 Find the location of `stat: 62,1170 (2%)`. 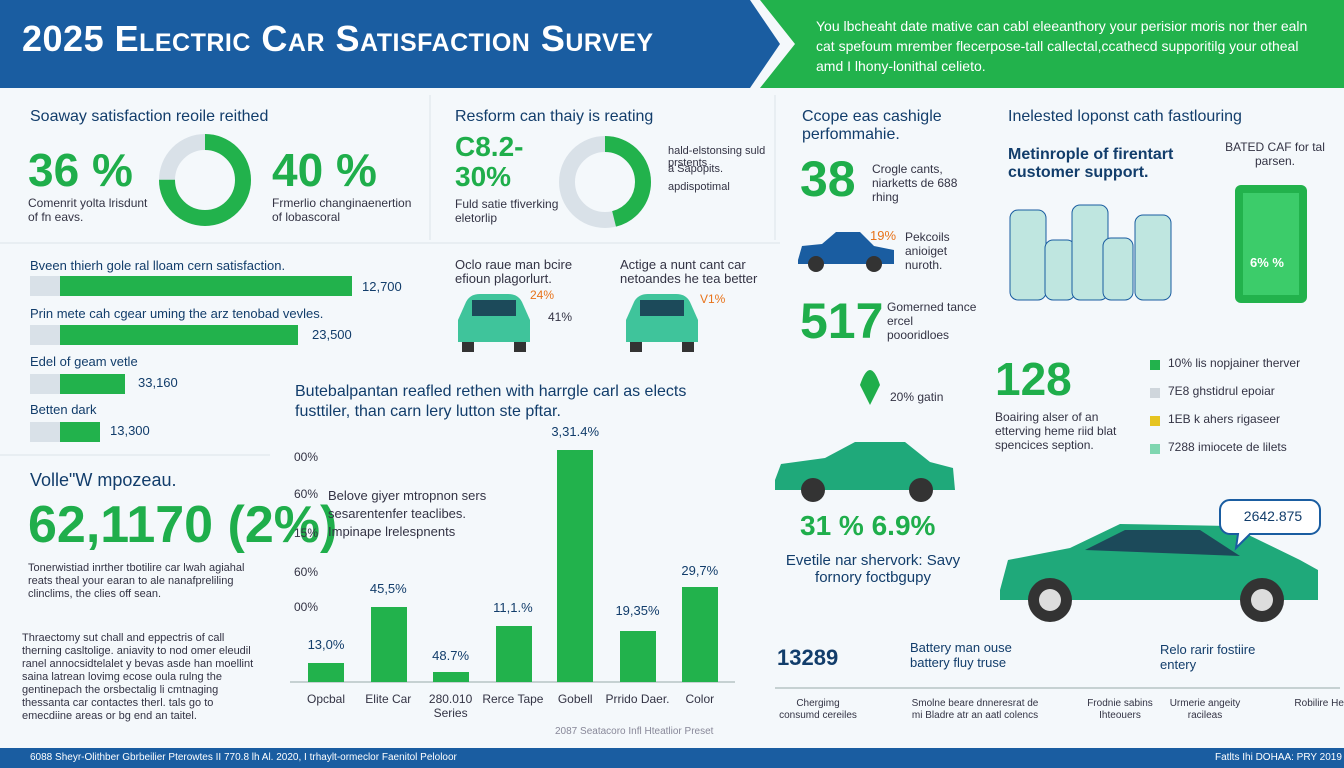

stat: 62,1170 (2%) is located at coordinates (183, 525).